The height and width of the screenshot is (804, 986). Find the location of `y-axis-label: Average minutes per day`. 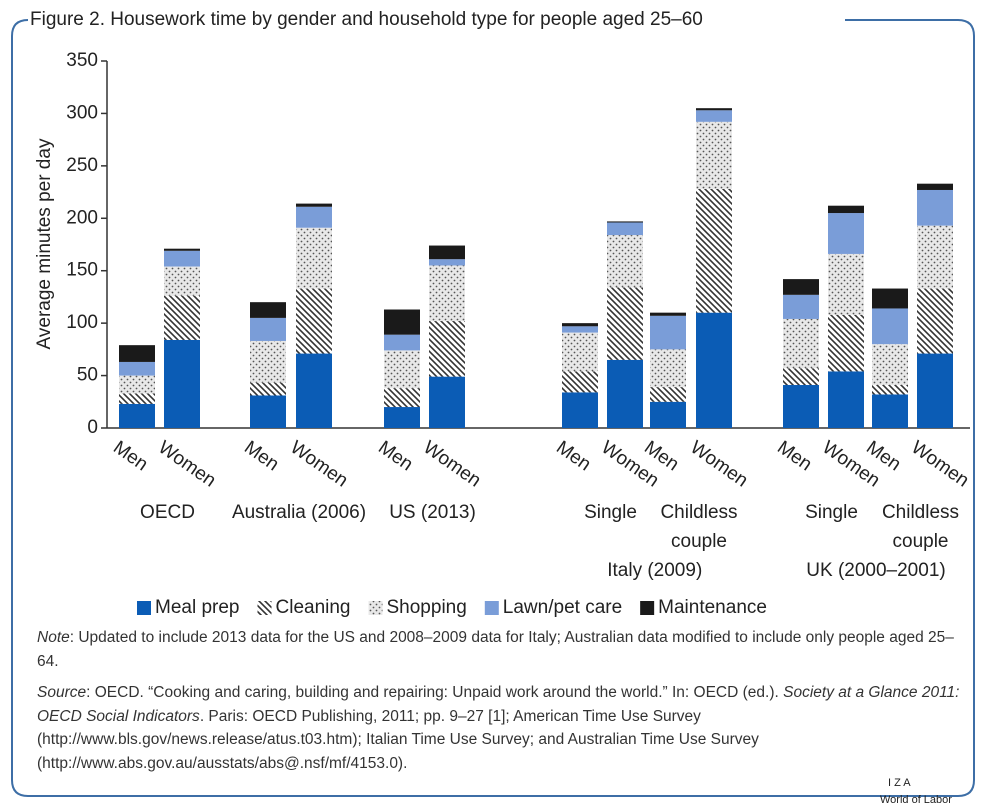

y-axis-label: Average minutes per day is located at coordinates (44, 243).